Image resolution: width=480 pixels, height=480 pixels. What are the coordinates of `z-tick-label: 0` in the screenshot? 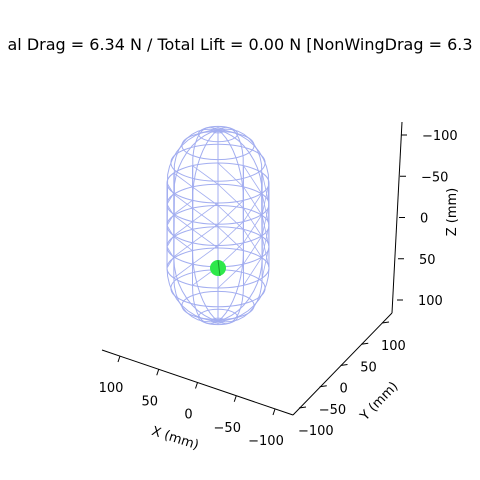 It's located at (424, 219).